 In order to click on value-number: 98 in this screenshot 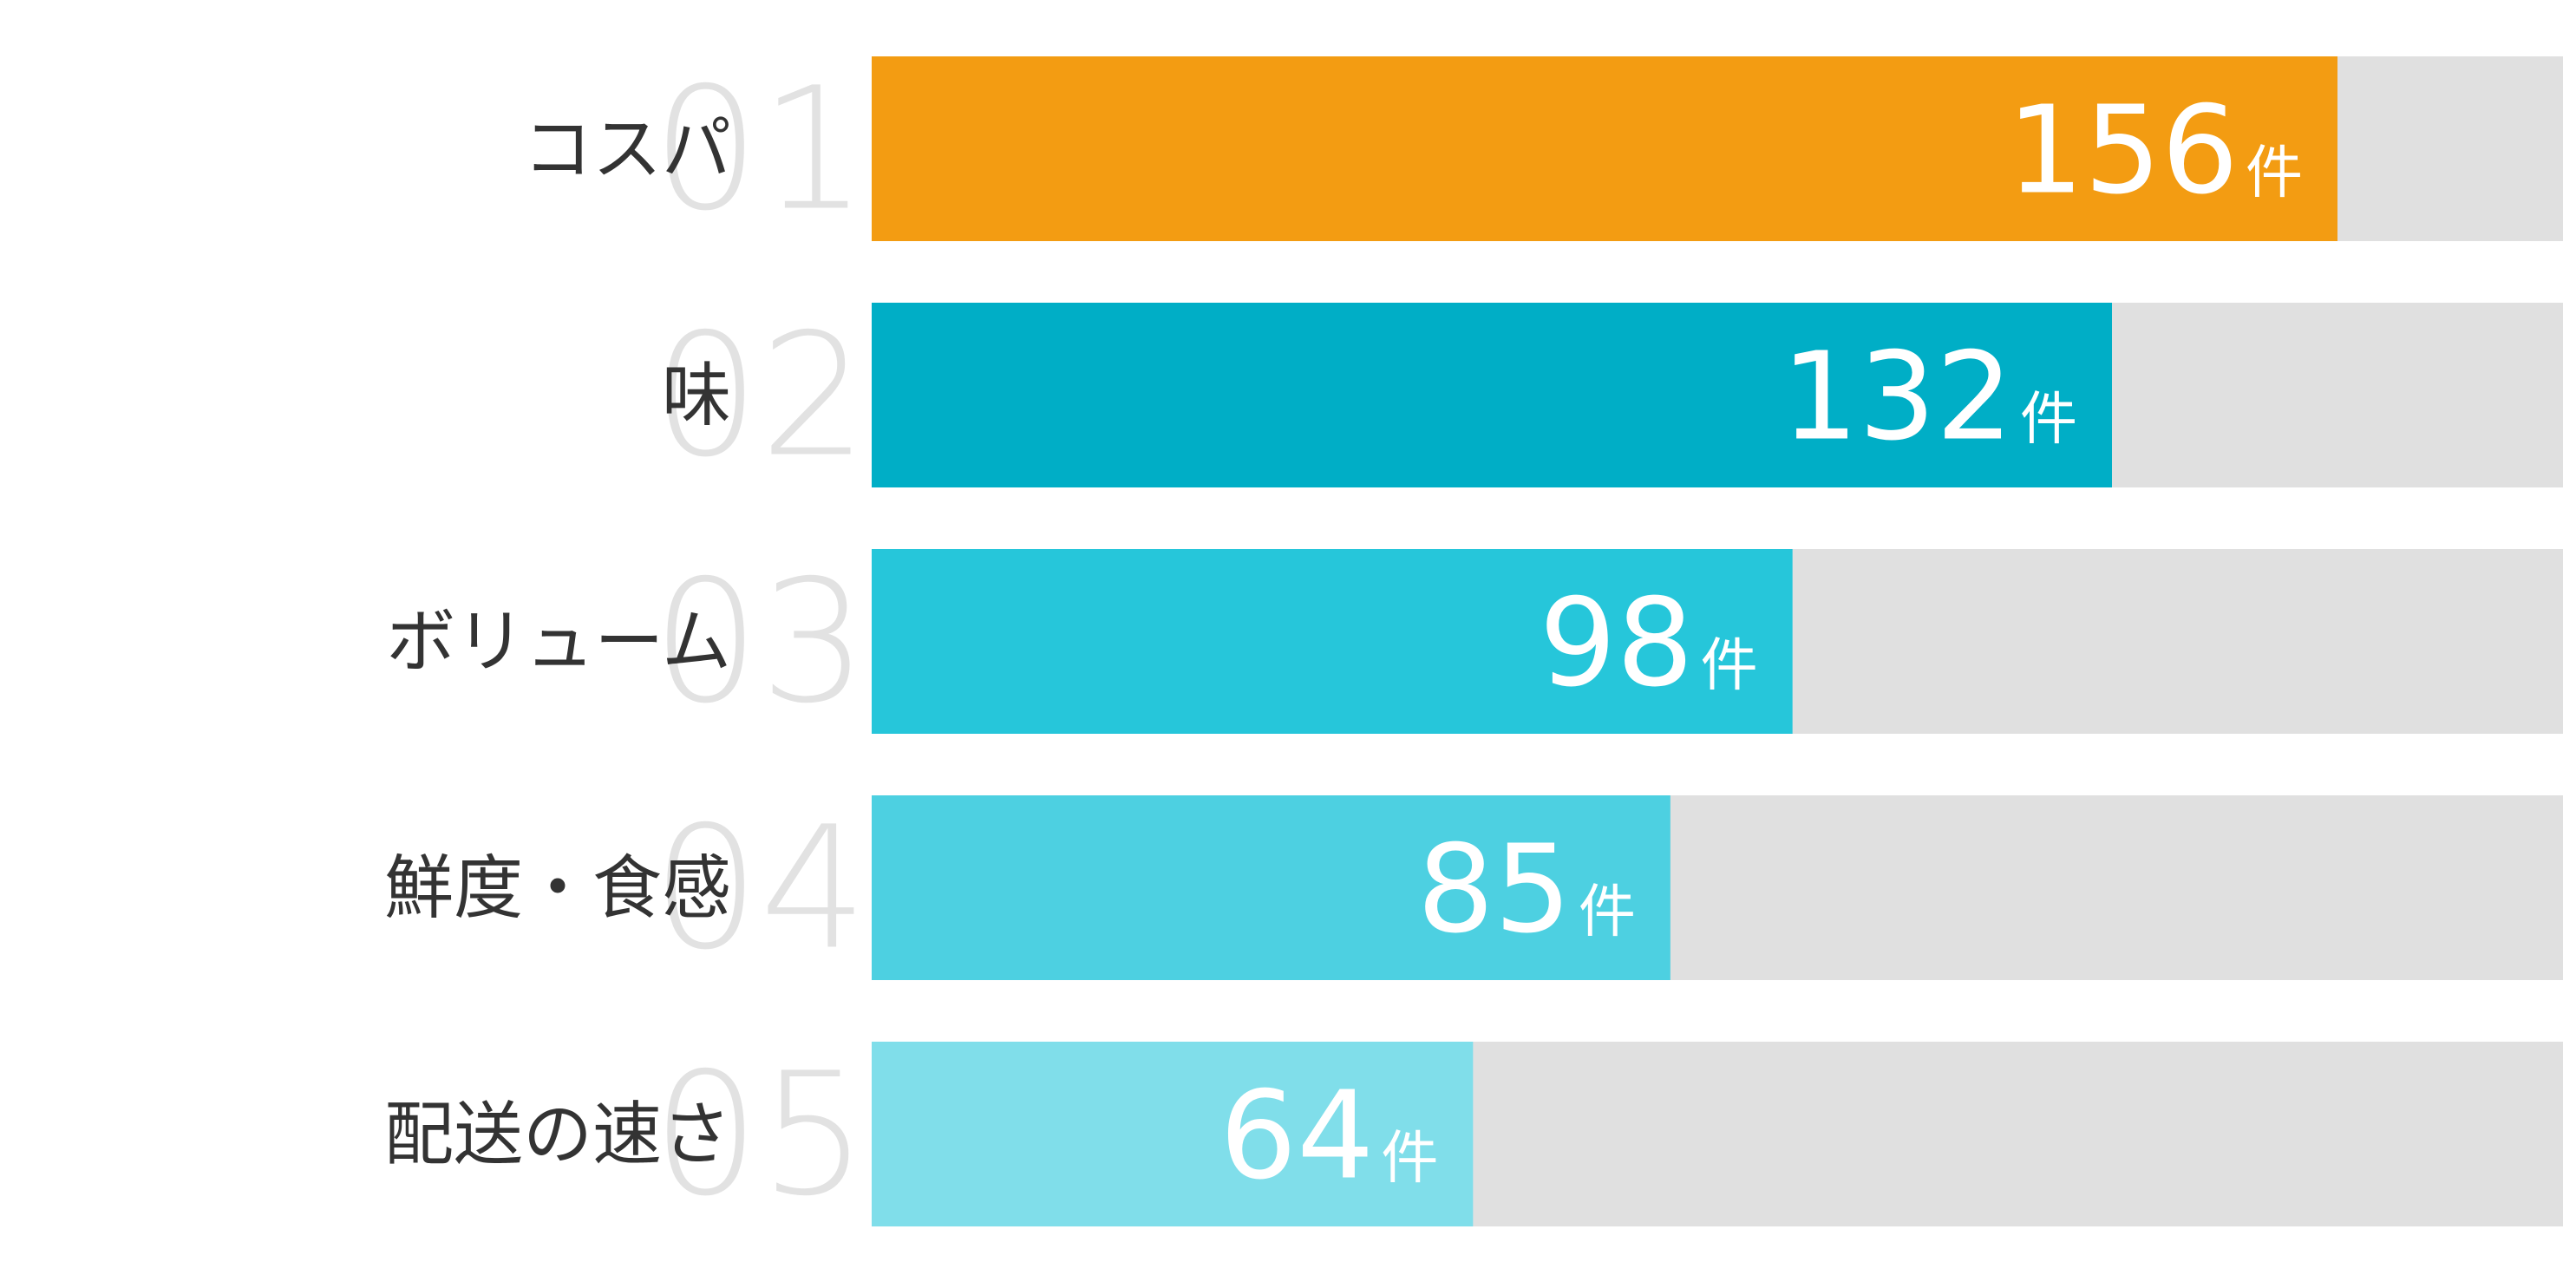, I will do `click(1617, 644)`.